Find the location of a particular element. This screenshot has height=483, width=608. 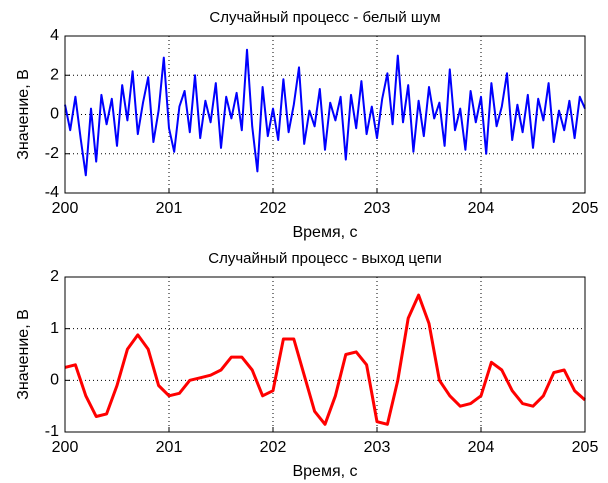

y-tick-label: -1 is located at coordinates (52, 431).